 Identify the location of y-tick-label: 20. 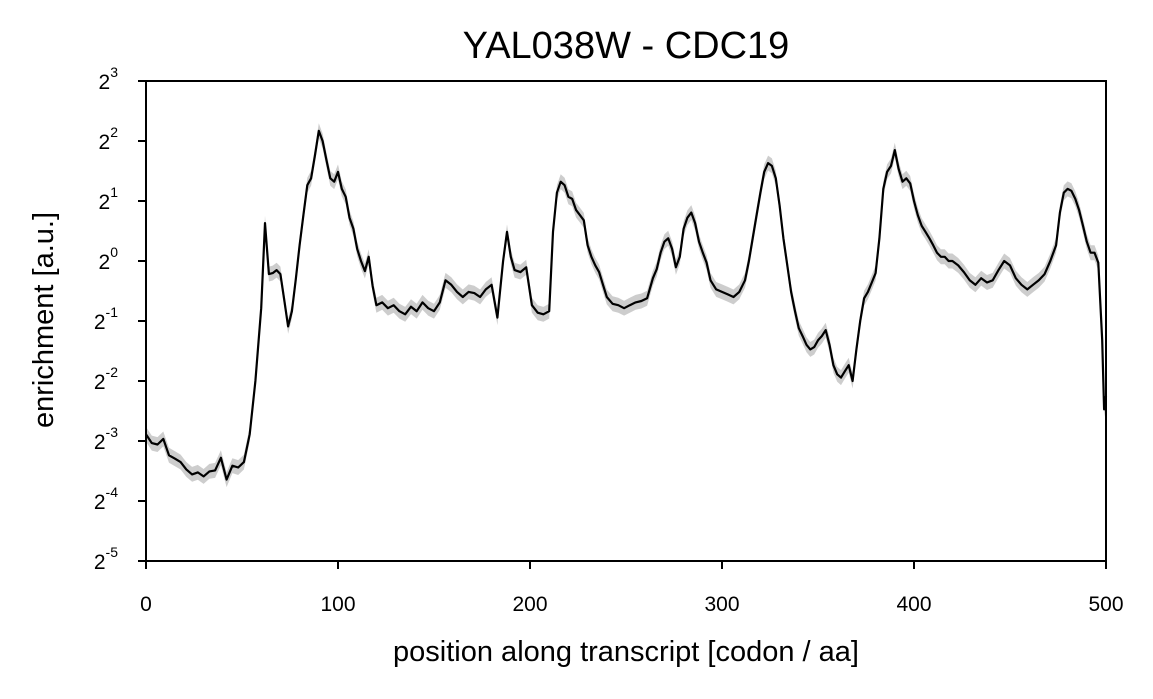
(109, 259).